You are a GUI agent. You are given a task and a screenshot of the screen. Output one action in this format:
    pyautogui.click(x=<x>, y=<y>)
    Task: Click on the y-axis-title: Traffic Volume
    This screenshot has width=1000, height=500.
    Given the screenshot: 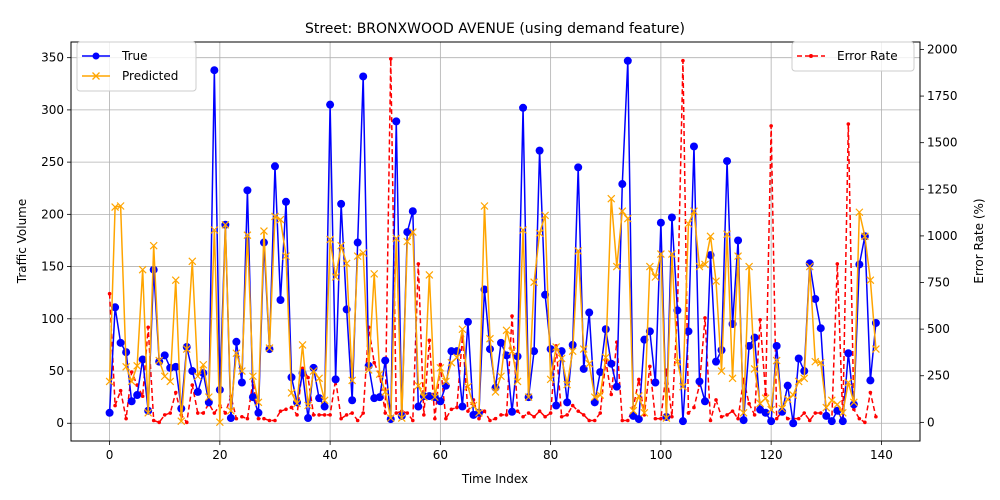 What is the action you would take?
    pyautogui.click(x=22, y=242)
    